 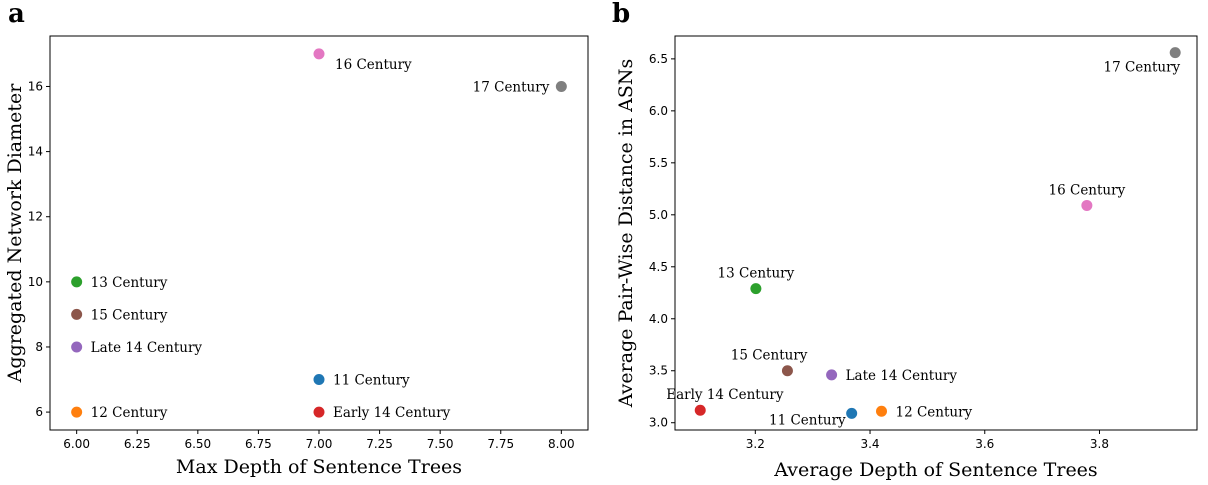 What do you see at coordinates (1175, 53) in the screenshot?
I see `panel-b-point-17-century` at bounding box center [1175, 53].